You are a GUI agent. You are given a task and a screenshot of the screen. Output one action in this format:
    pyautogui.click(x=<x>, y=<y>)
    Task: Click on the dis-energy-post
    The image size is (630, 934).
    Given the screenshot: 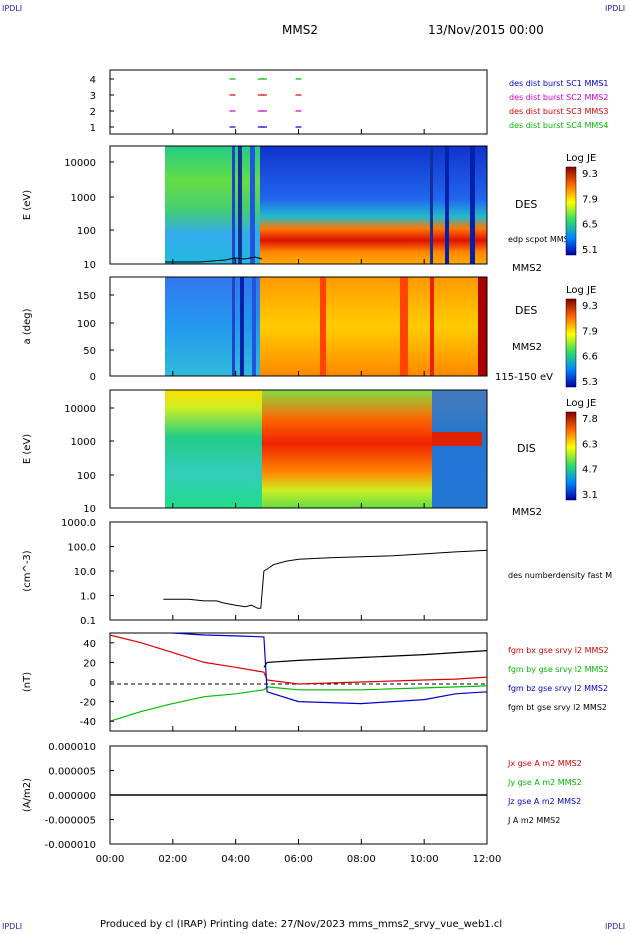 What is the action you would take?
    pyautogui.click(x=347, y=449)
    